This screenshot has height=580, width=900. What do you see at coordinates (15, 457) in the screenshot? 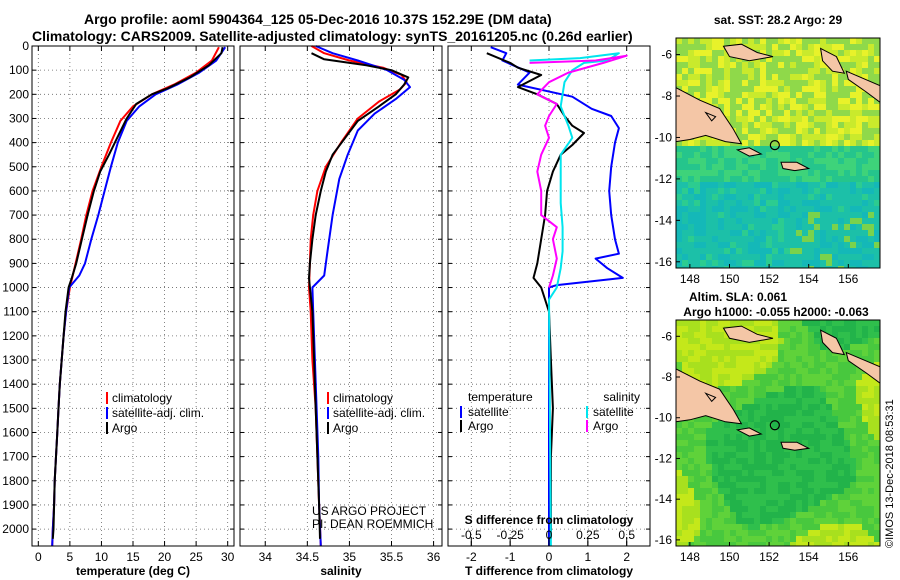
I see `y-tick-label: 1700` at bounding box center [15, 457].